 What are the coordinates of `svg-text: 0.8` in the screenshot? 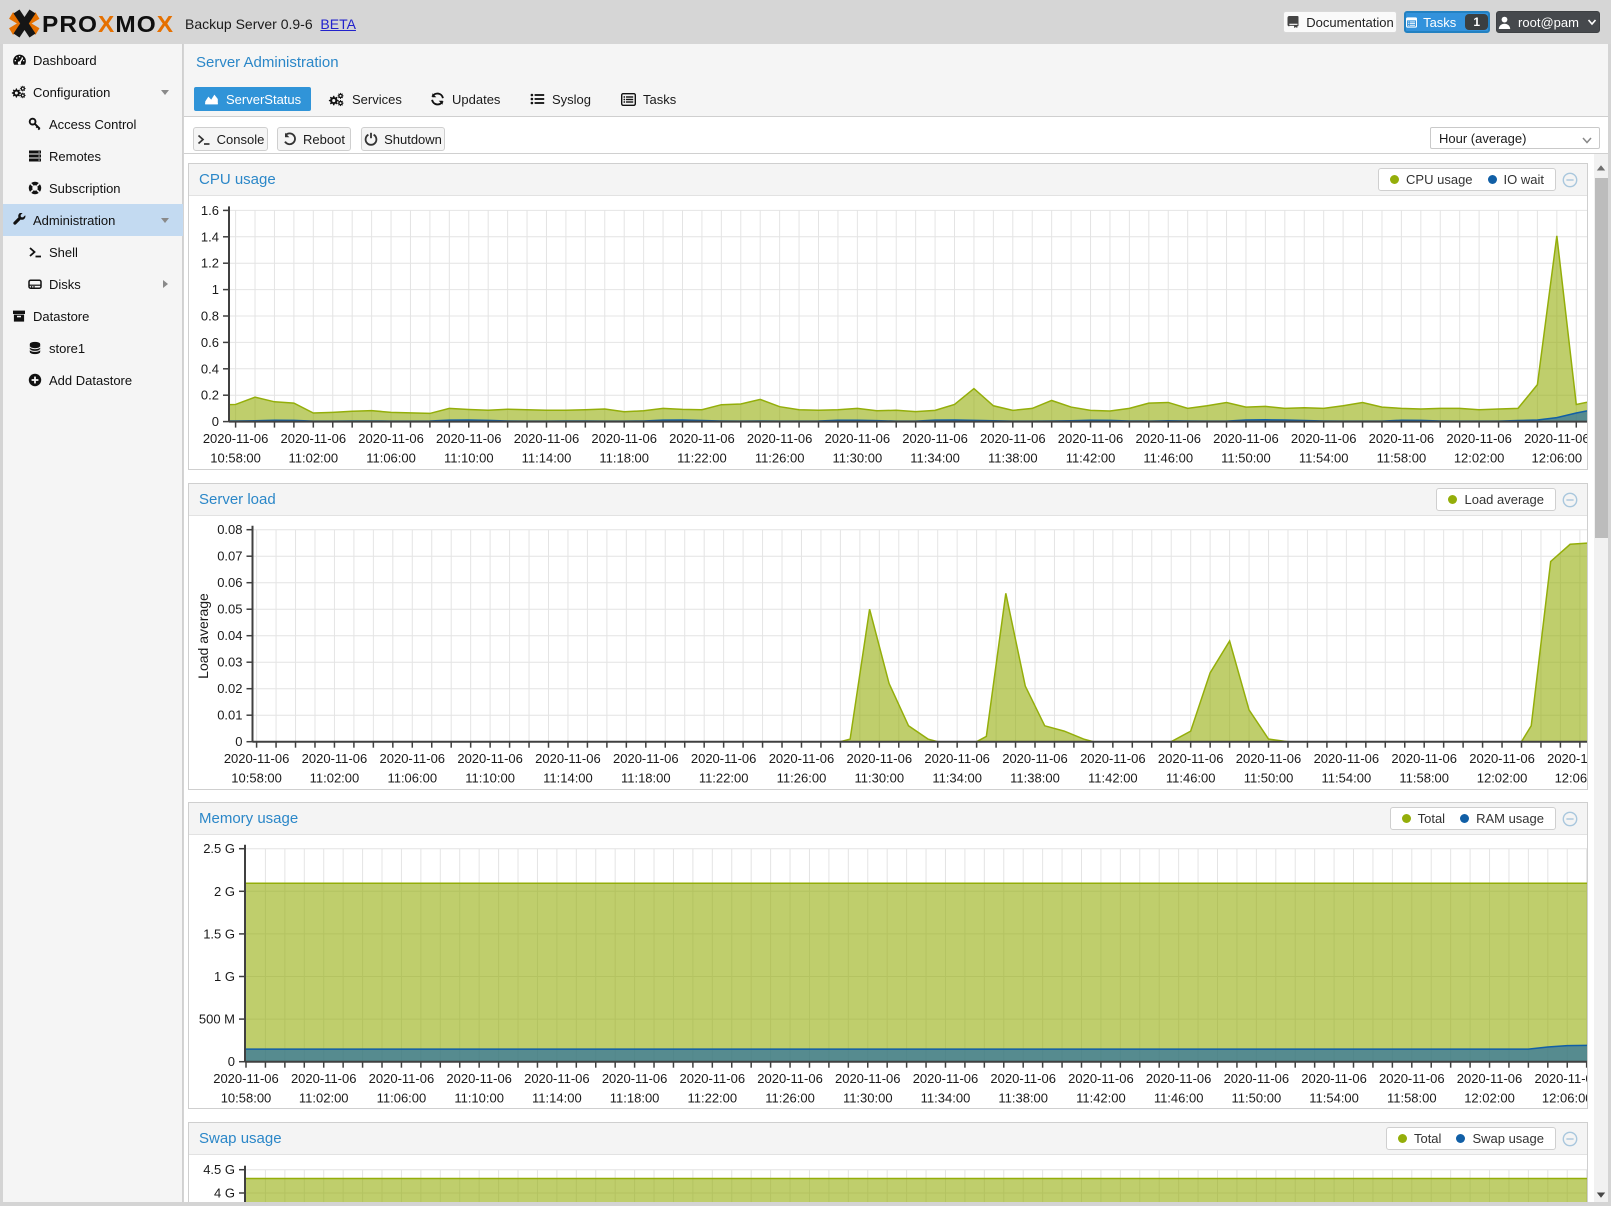 It's located at (210, 316).